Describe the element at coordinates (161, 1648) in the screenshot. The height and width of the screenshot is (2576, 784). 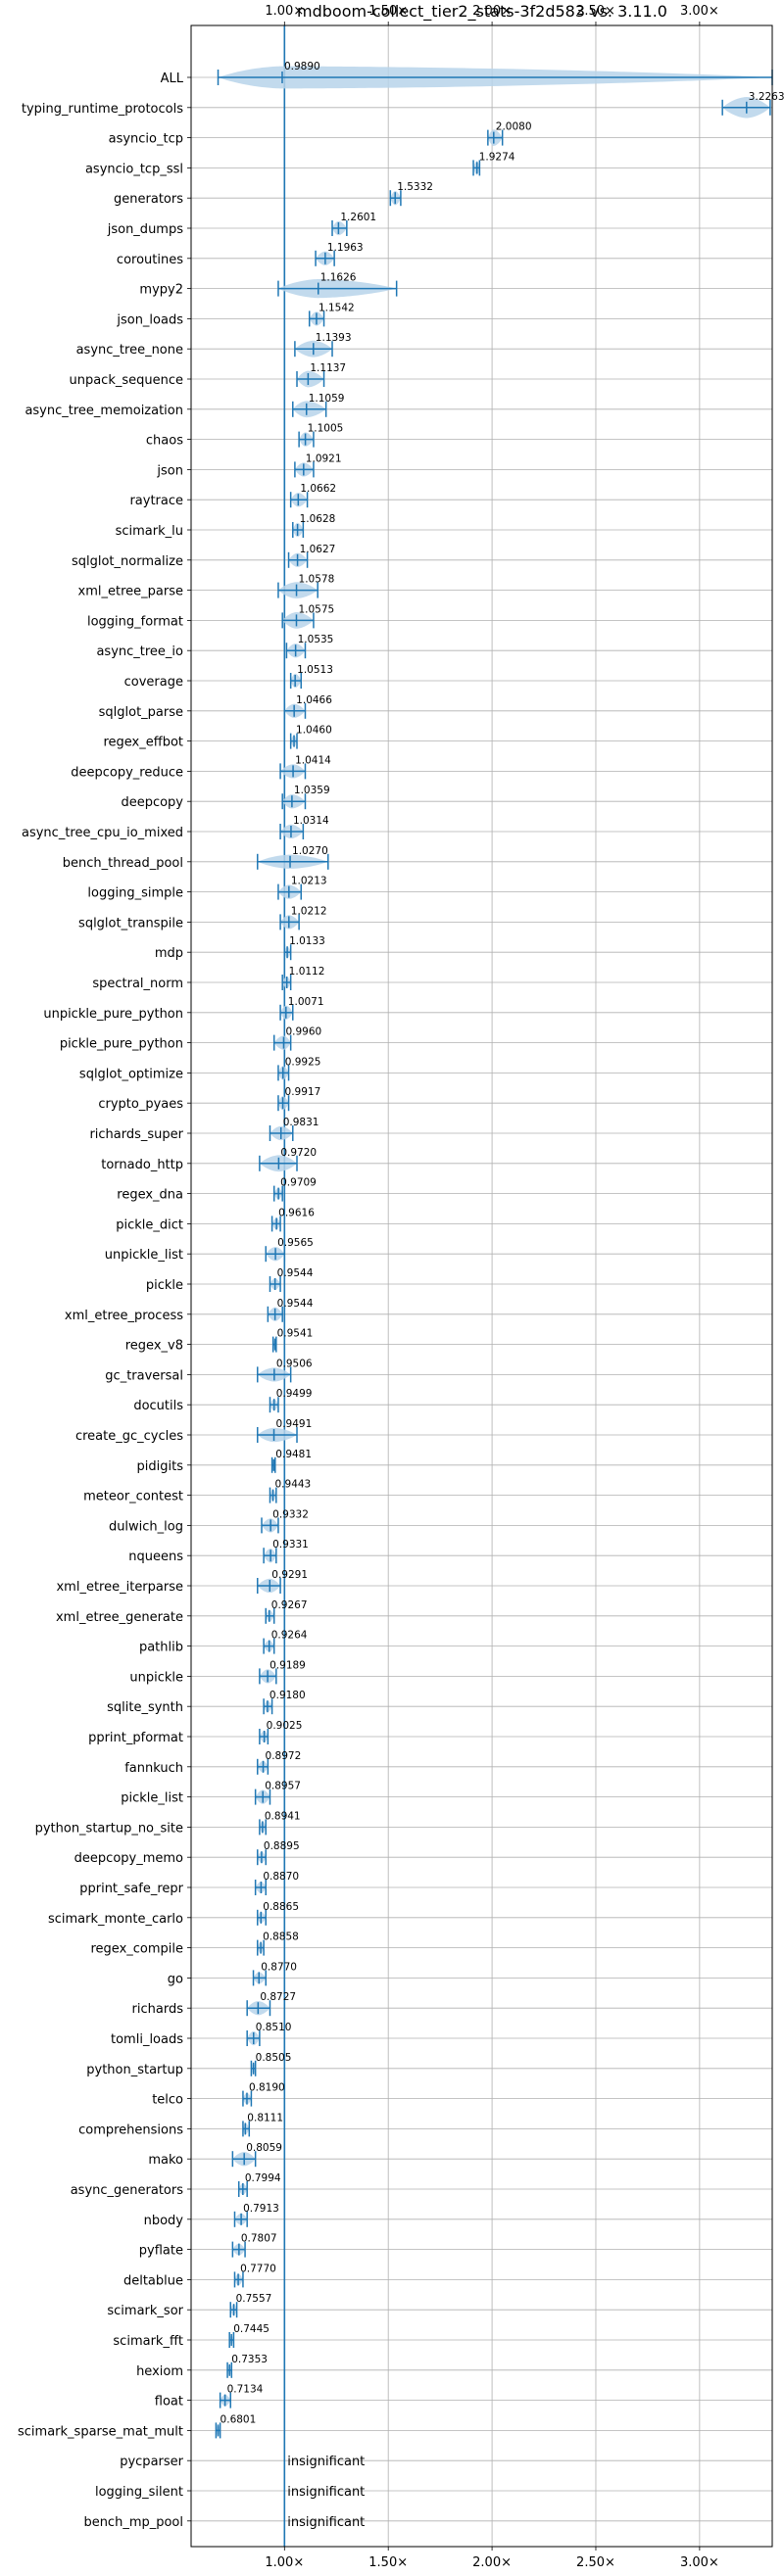
I see `y-tick-label: pathlib` at that location.